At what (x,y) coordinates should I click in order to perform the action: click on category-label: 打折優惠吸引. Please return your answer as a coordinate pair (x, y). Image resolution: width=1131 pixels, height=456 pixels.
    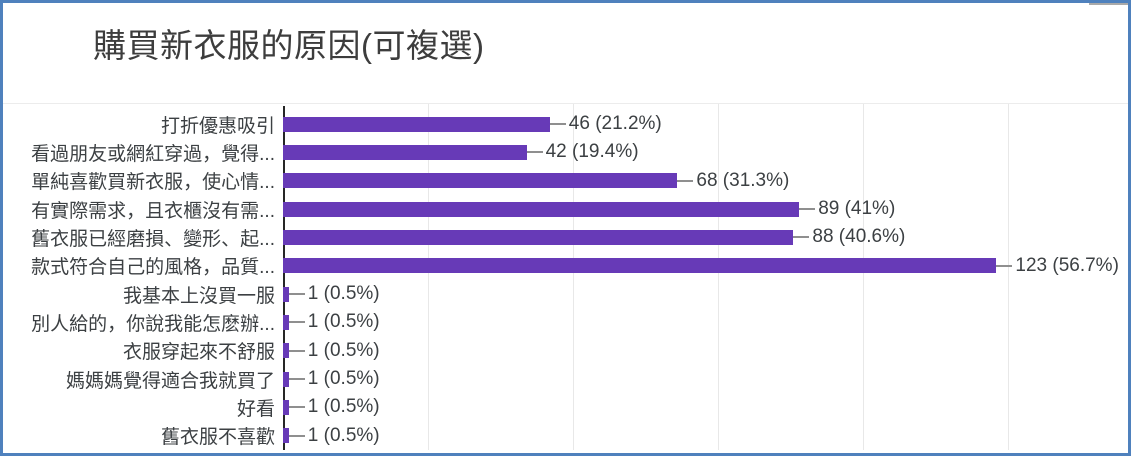
    Looking at the image, I should click on (217, 126).